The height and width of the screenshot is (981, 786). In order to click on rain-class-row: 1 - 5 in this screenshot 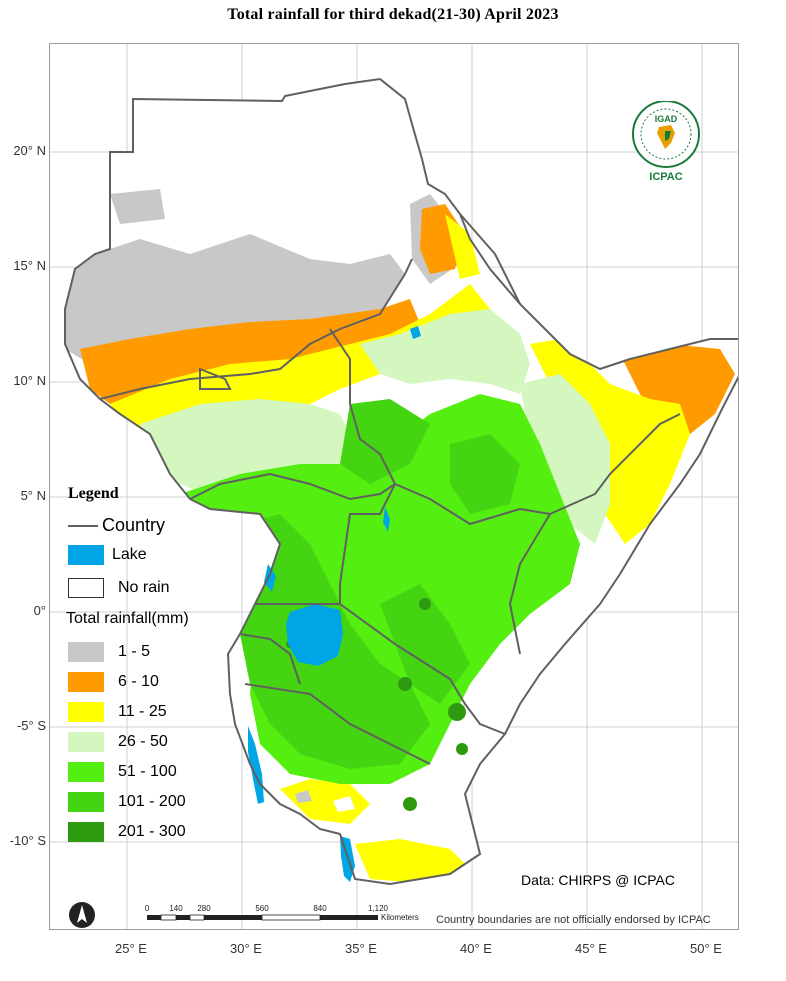, I will do `click(109, 652)`.